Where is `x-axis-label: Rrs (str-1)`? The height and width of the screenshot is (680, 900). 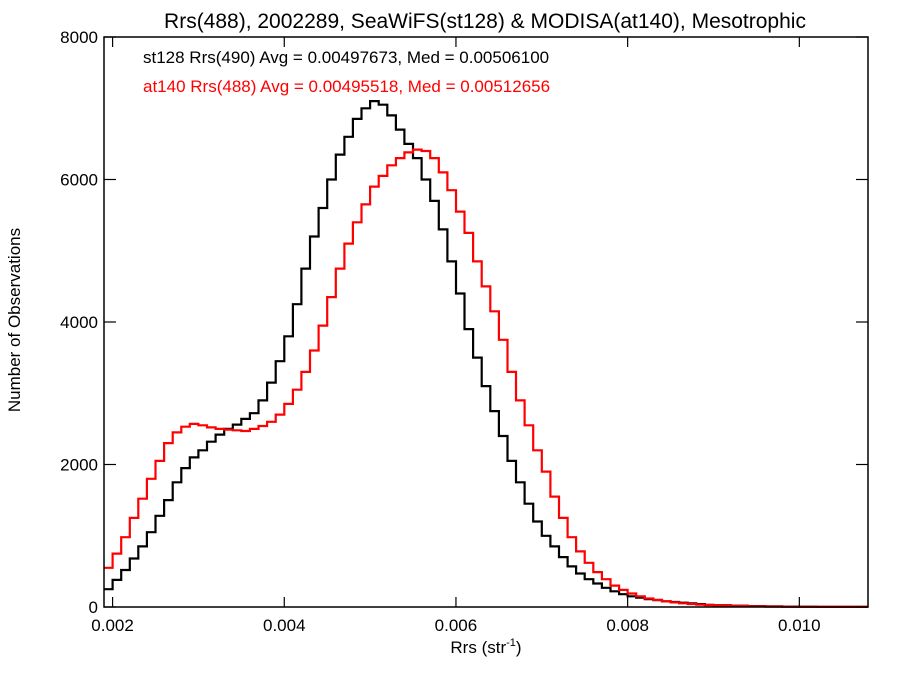
x-axis-label: Rrs (str-1) is located at coordinates (485, 647).